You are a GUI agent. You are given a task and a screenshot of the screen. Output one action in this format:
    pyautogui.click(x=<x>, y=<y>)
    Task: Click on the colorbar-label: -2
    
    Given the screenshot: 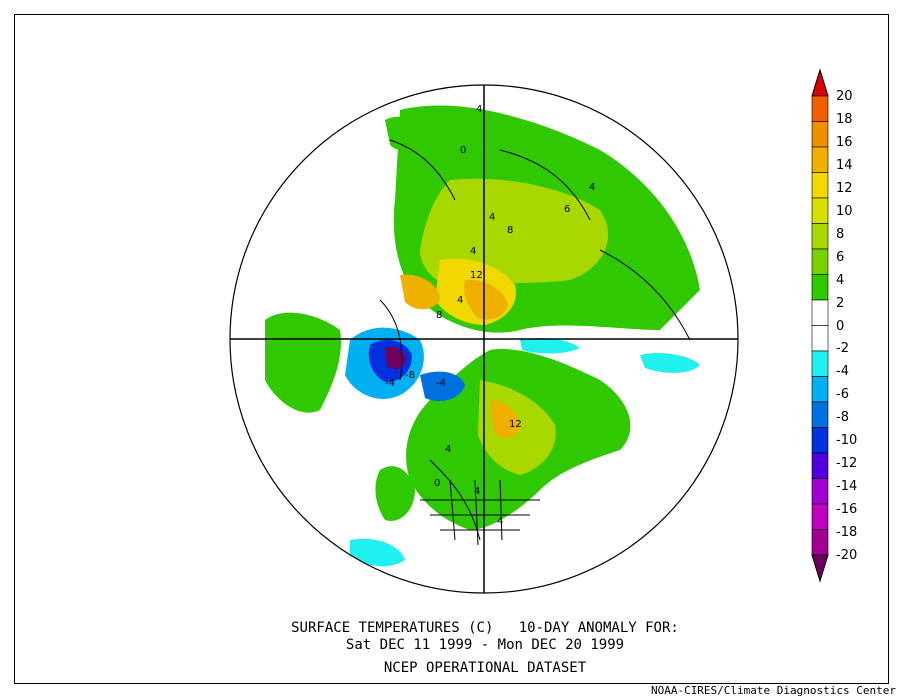 What is the action you would take?
    pyautogui.click(x=842, y=349)
    